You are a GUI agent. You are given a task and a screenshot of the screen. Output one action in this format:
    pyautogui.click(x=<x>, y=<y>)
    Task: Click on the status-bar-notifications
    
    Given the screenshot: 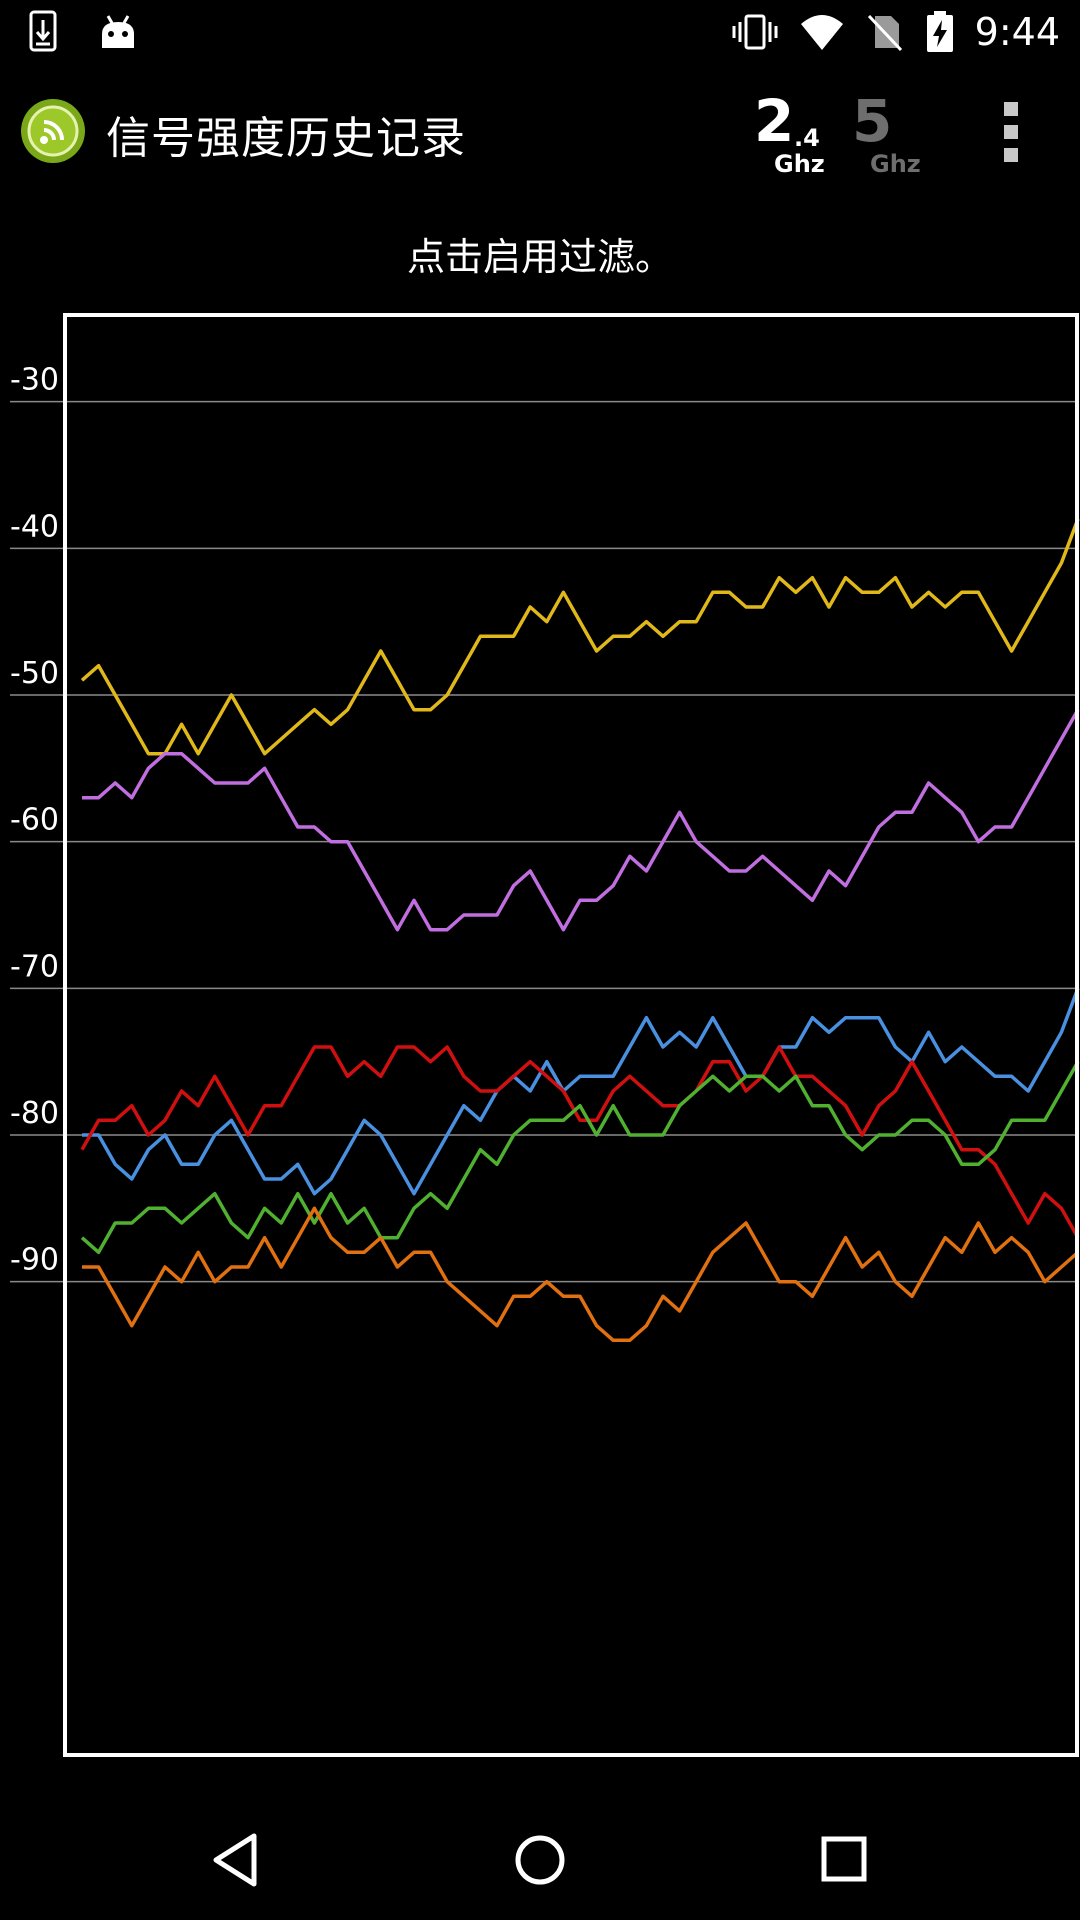 What is the action you would take?
    pyautogui.click(x=83, y=32)
    